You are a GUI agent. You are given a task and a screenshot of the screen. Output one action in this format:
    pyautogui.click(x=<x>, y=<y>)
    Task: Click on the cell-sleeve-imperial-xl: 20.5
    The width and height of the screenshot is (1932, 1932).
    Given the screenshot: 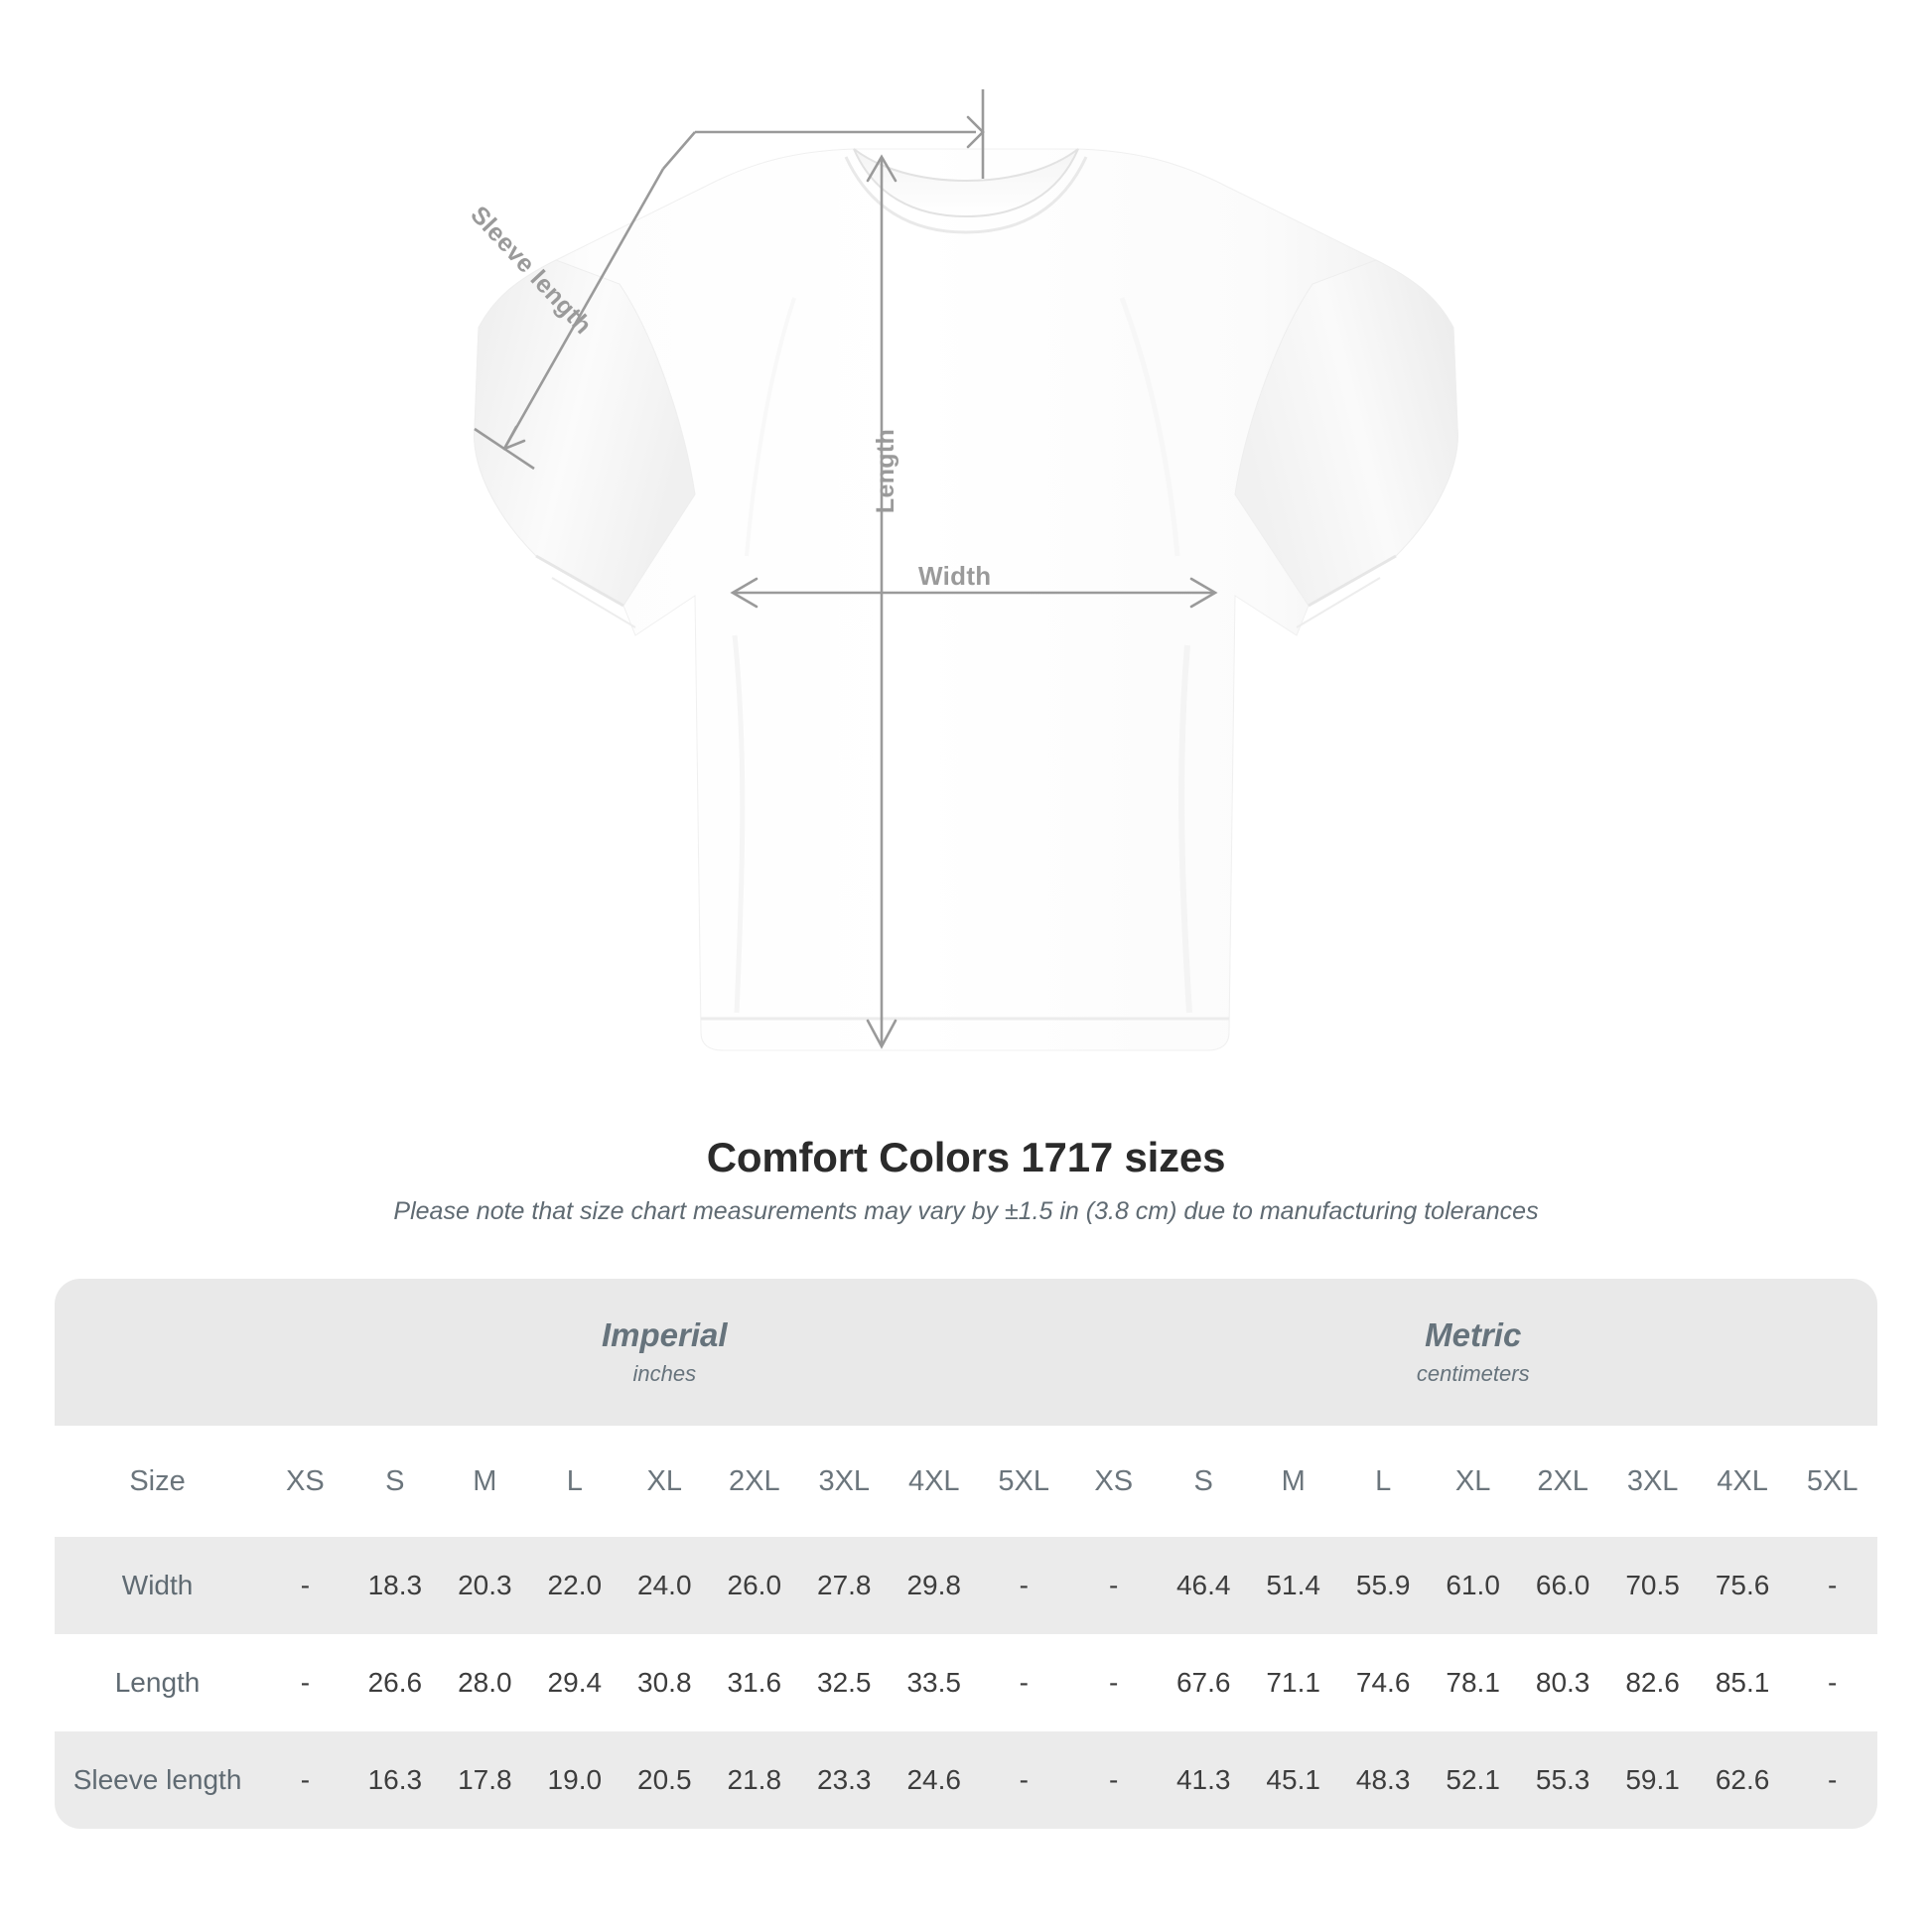 What is the action you would take?
    pyautogui.click(x=665, y=1780)
    